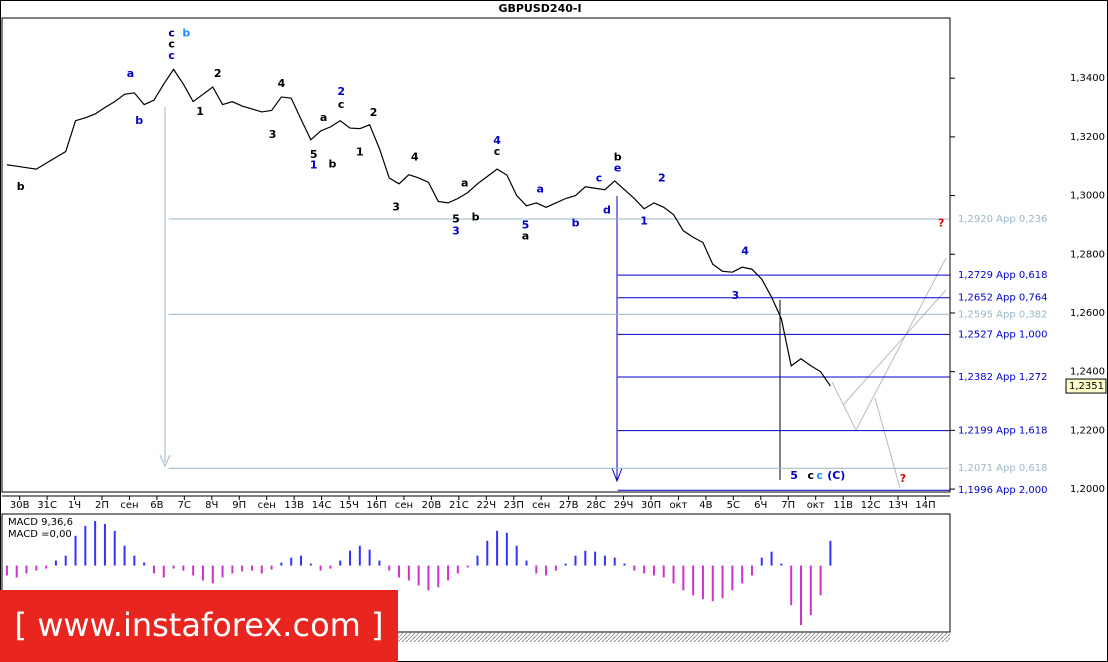 The height and width of the screenshot is (662, 1108). What do you see at coordinates (596, 505) in the screenshot?
I see `x-tick-label: 28С` at bounding box center [596, 505].